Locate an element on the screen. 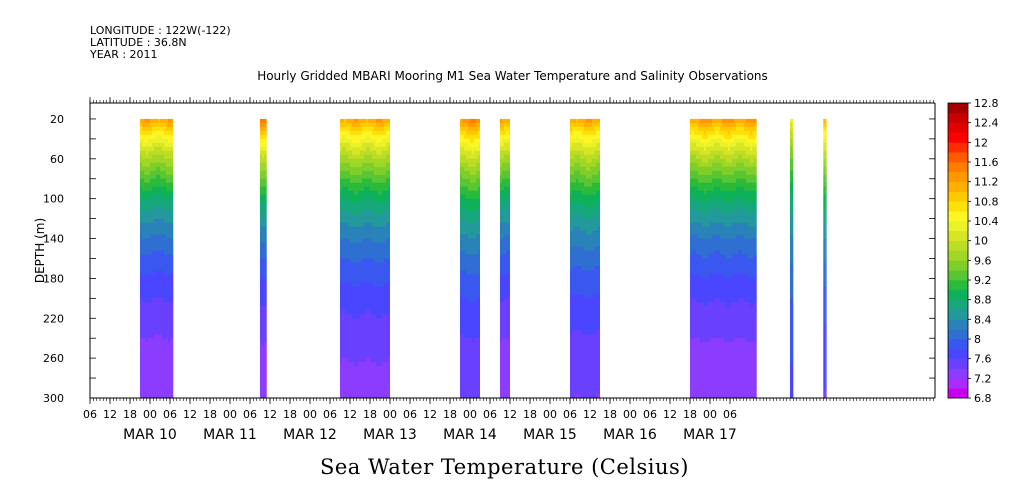 The width and height of the screenshot is (1009, 504). colorbar-label: 11.2 is located at coordinates (986, 182).